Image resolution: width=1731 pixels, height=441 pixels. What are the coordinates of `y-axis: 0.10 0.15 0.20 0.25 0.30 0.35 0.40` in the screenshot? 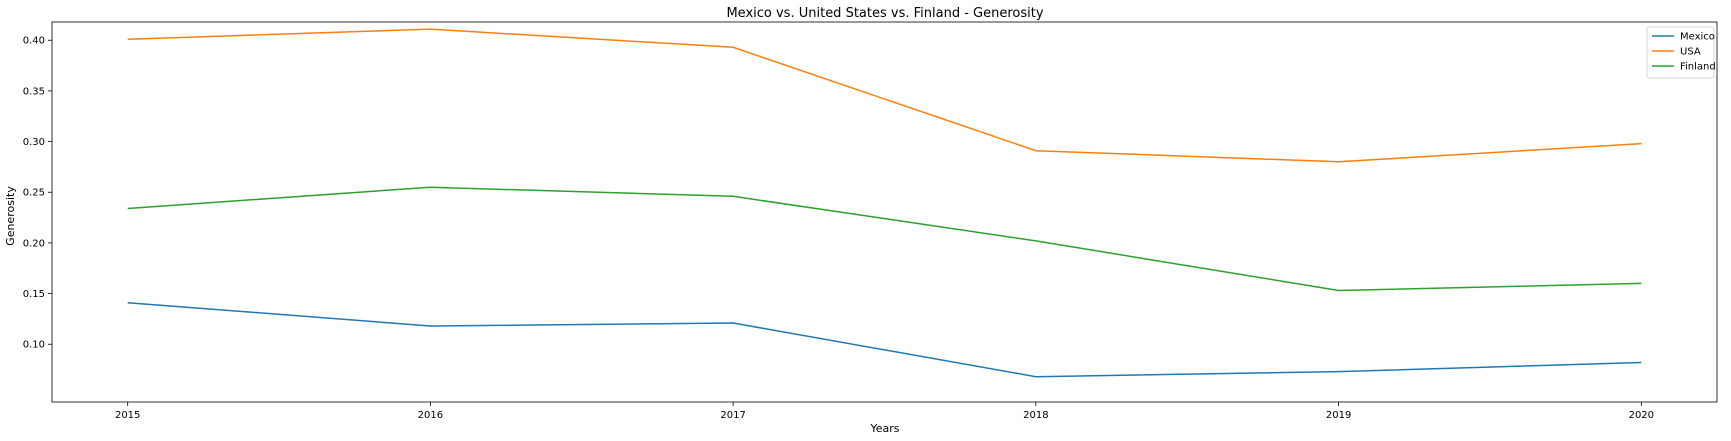 It's located at (37, 193).